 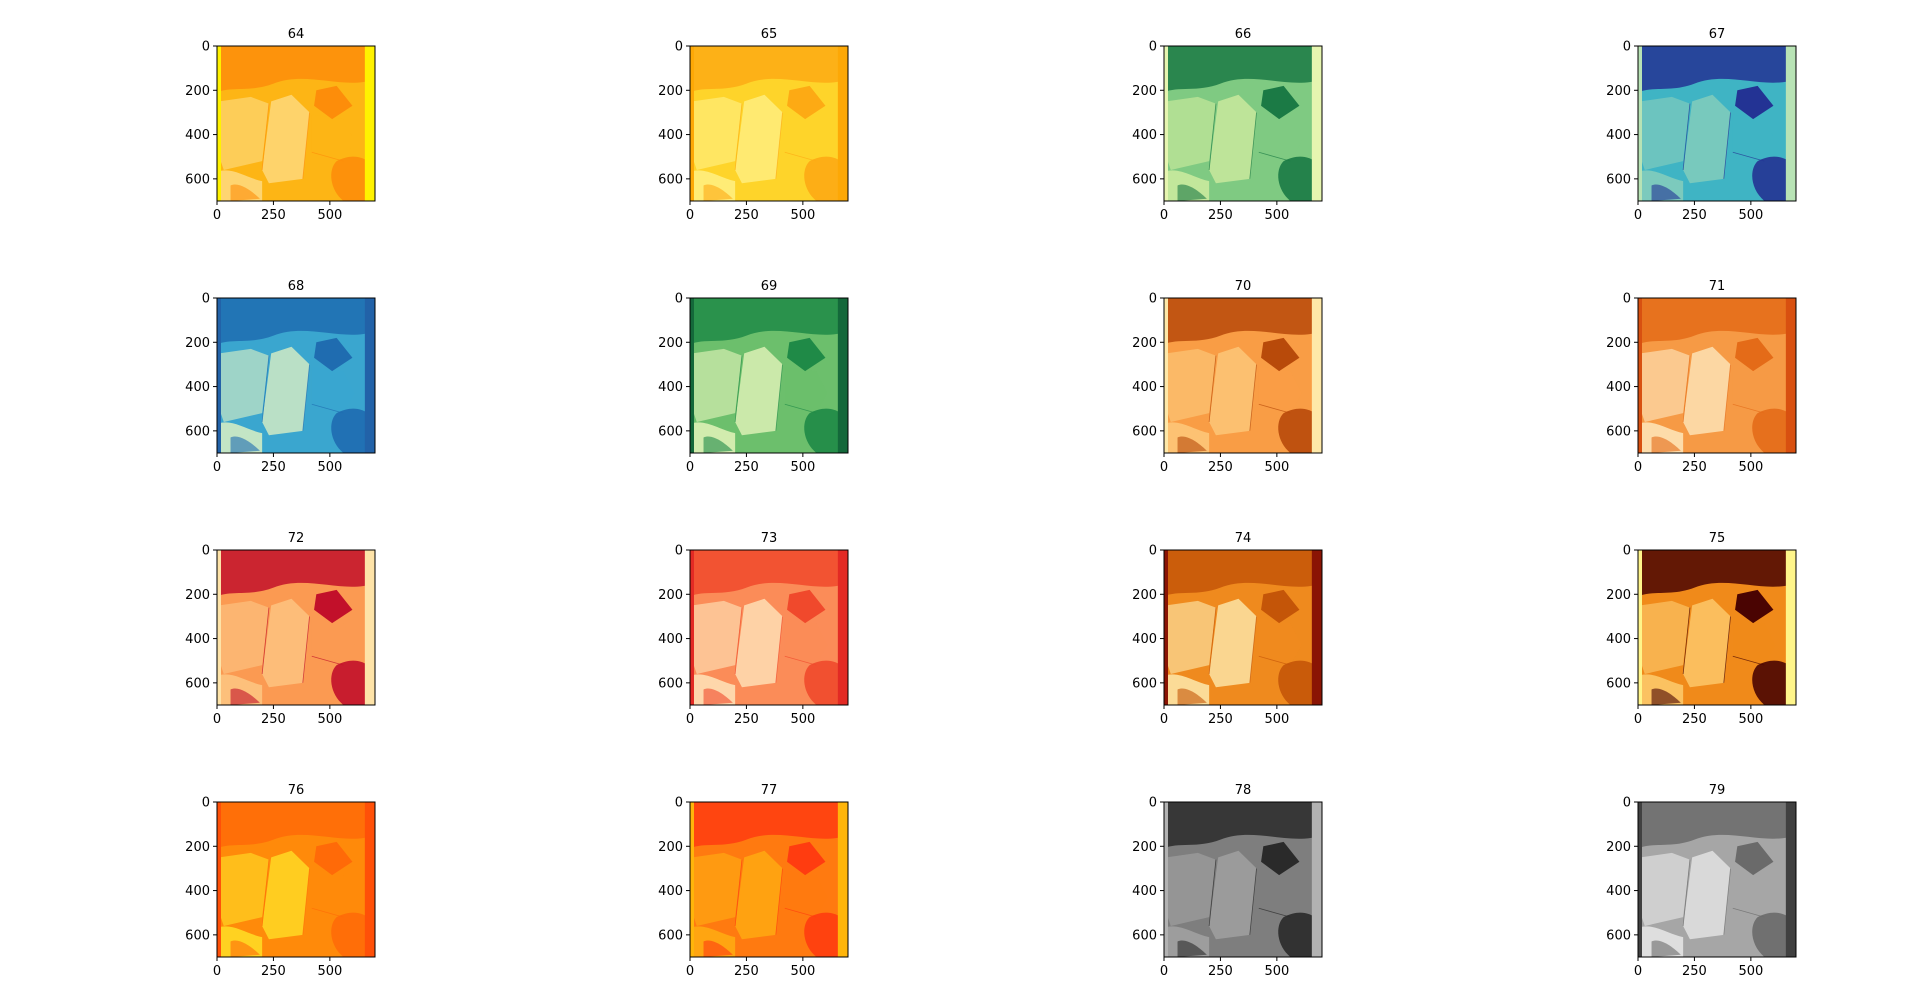 What do you see at coordinates (280, 377) in the screenshot?
I see `subplot-68: 68 0 250 500 0 200 400 600` at bounding box center [280, 377].